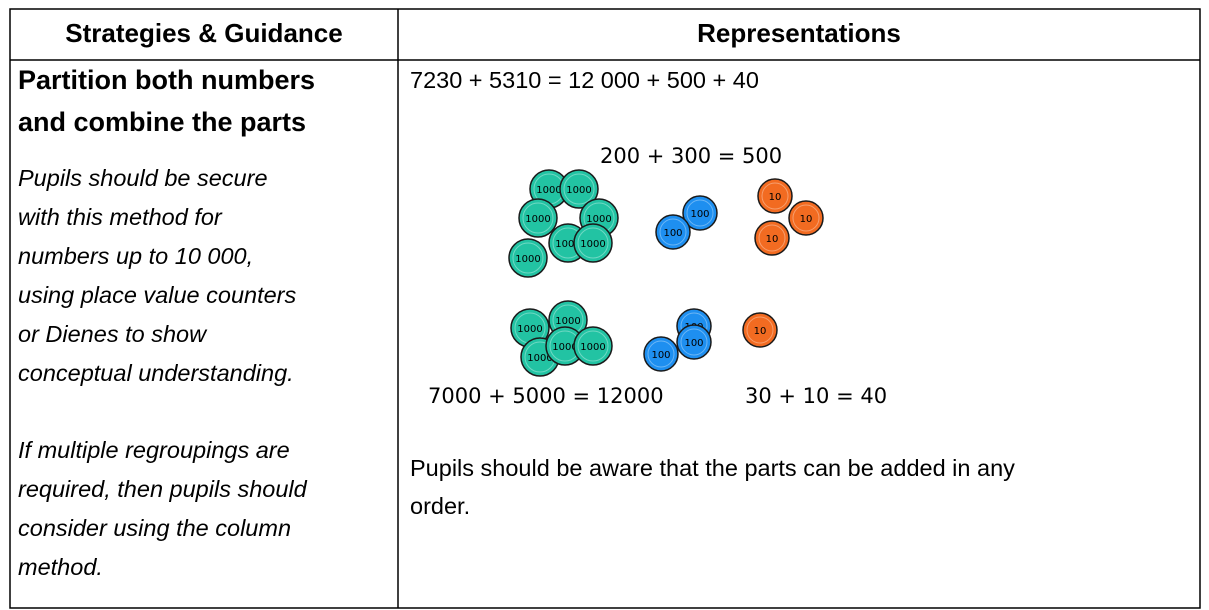 This screenshot has width=1209, height=610. What do you see at coordinates (799, 33) in the screenshot?
I see `header-right: Representations` at bounding box center [799, 33].